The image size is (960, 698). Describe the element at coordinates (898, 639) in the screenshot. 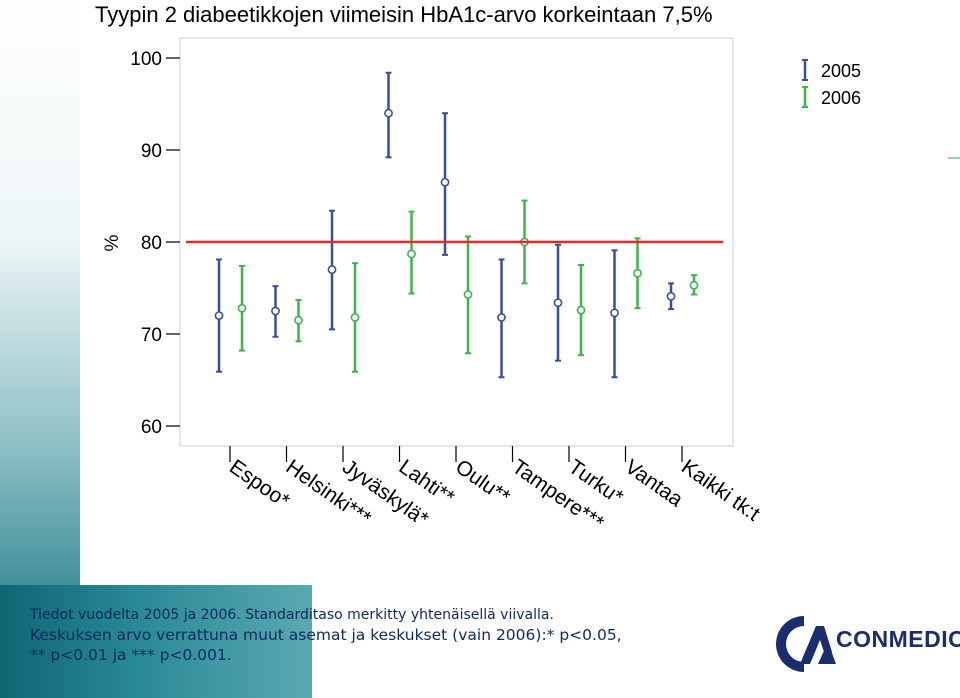

I see `logo-text: CONMEDIC` at that location.